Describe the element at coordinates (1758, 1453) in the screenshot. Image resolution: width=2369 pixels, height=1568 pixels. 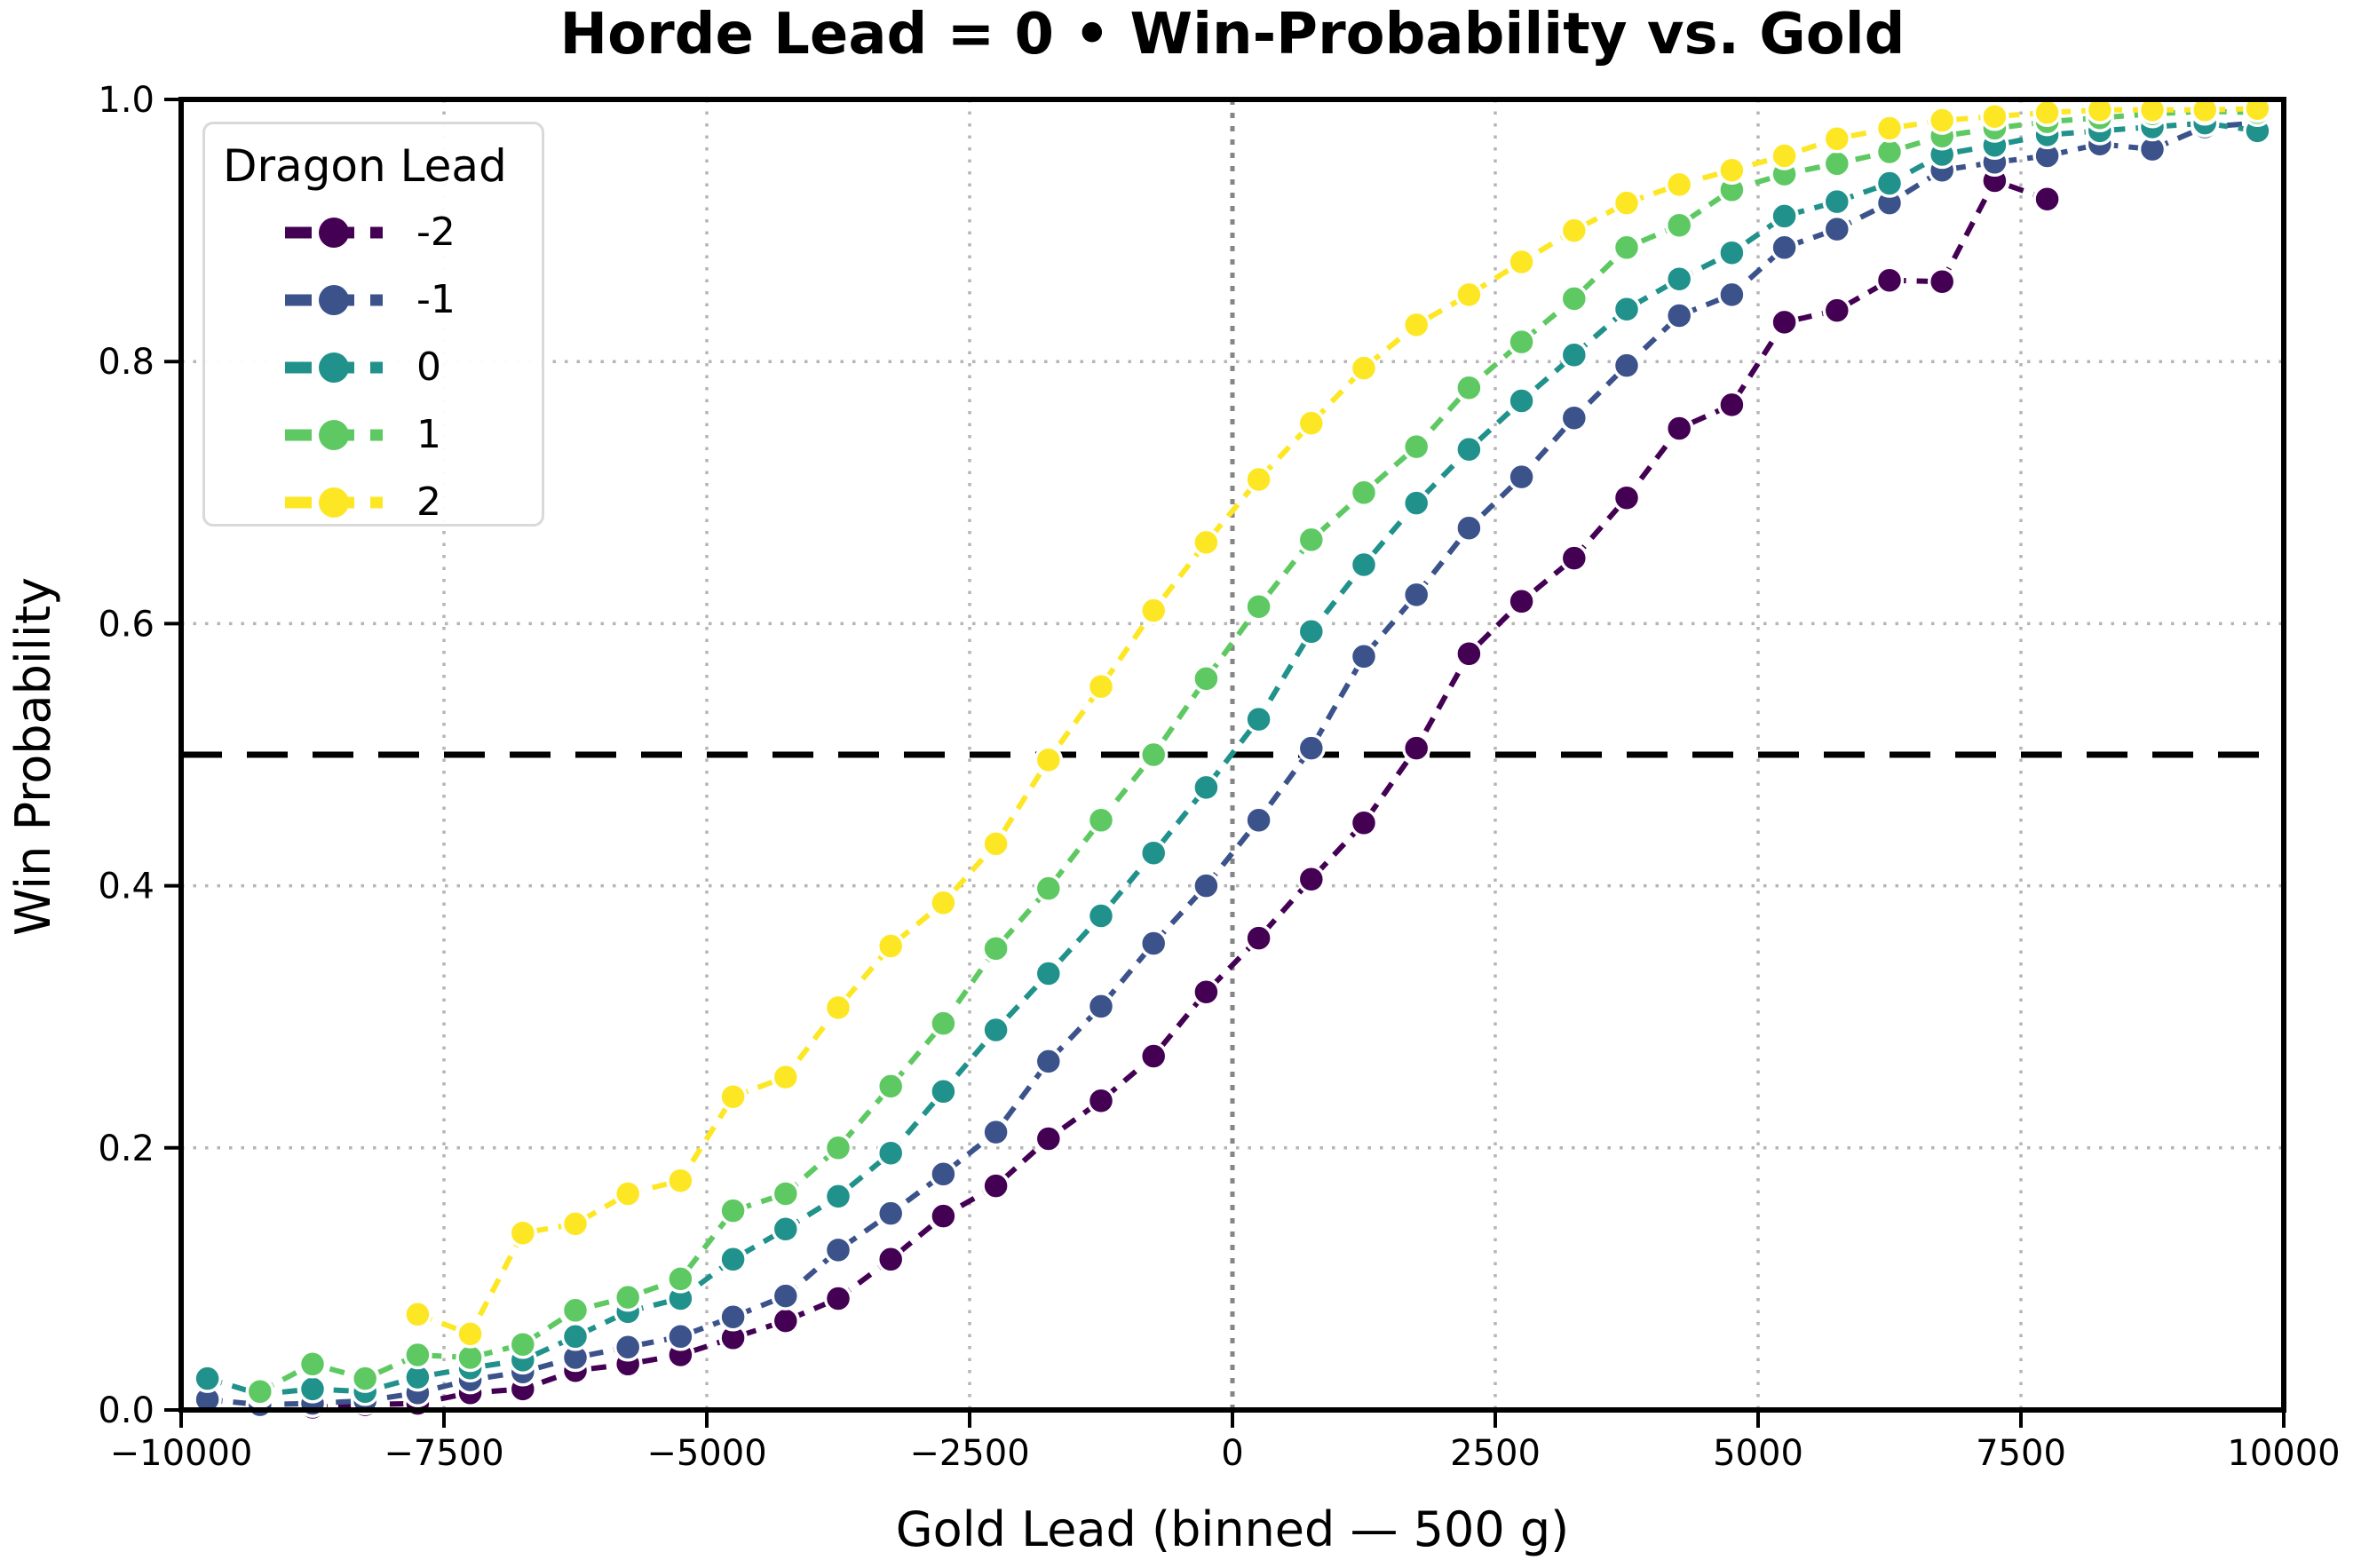
I see `x-tick-label: 5000` at that location.